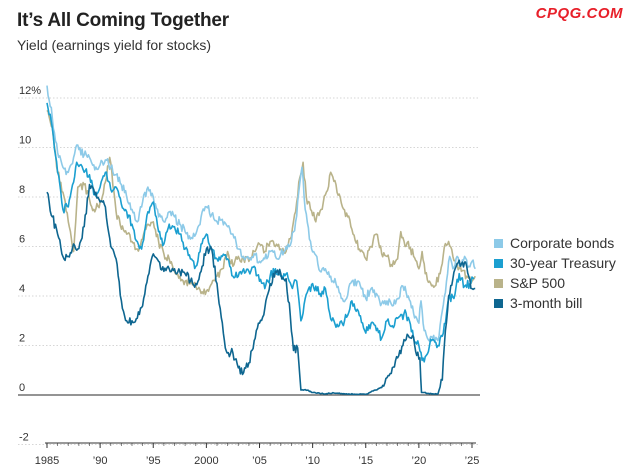 This screenshot has height=474, width=633. I want to click on y-tick-label: -2, so click(24, 438).